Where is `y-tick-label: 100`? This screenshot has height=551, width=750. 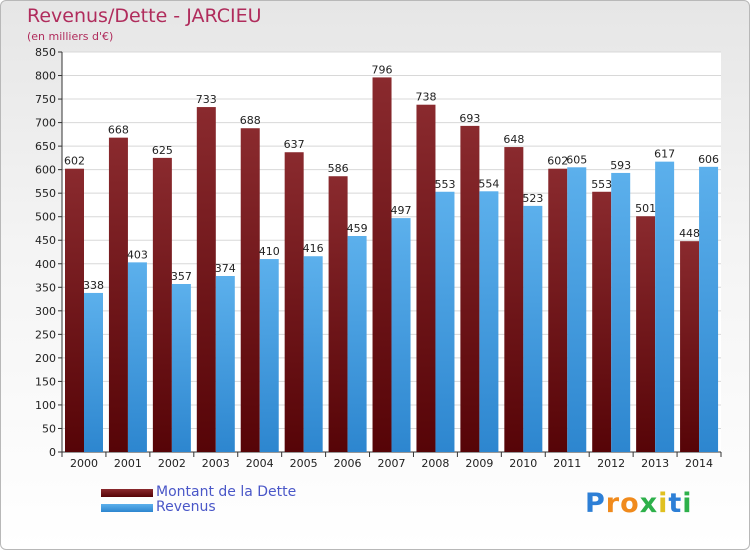 y-tick-label: 100 is located at coordinates (45, 405).